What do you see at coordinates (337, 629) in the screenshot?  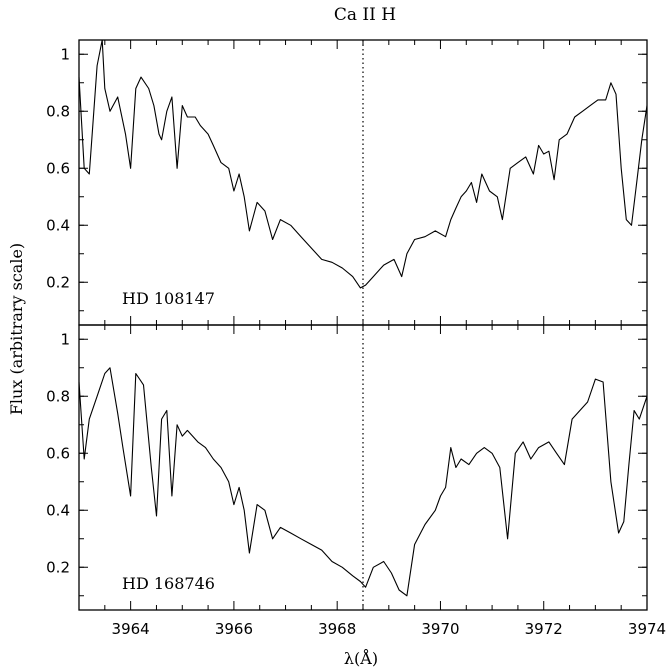 I see `x-tick-label: 3968` at bounding box center [337, 629].